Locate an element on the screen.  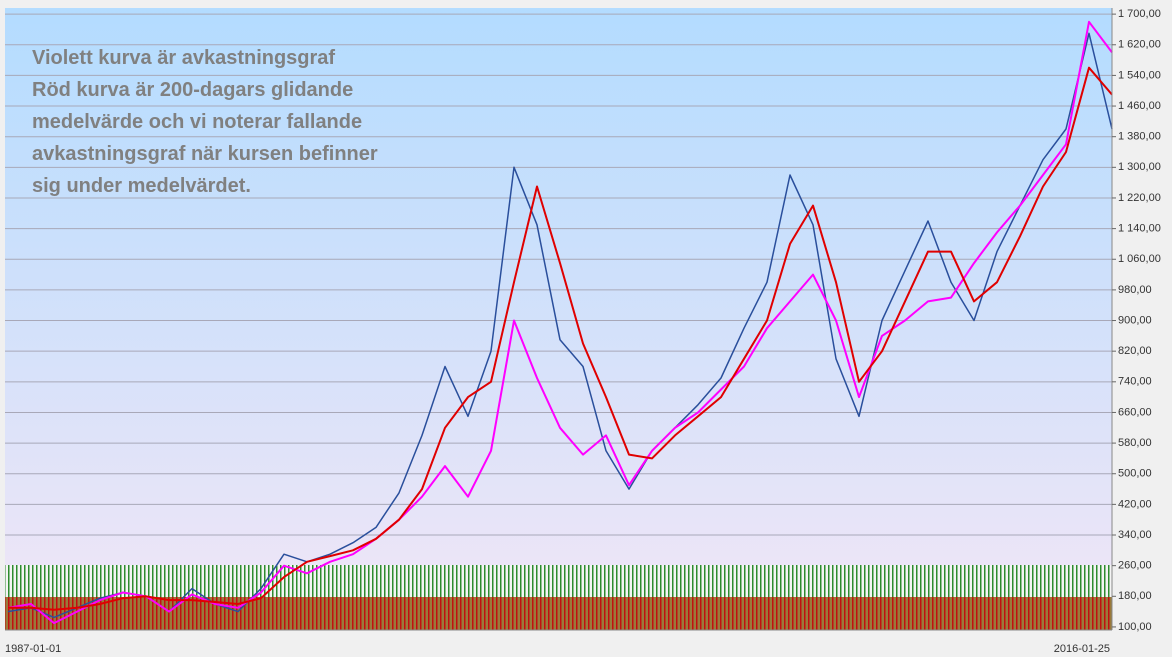
y-tick-label: 1 540,00 is located at coordinates (1139, 75).